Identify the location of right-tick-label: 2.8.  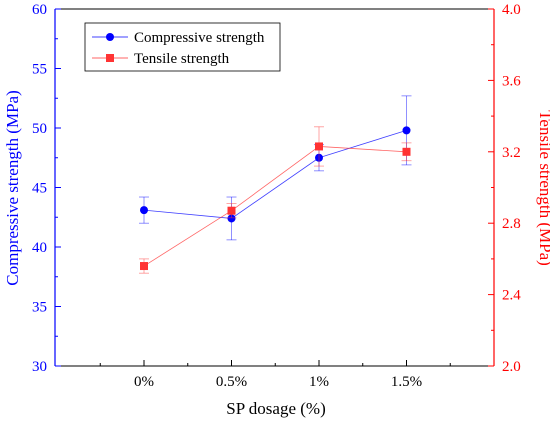
(511, 224).